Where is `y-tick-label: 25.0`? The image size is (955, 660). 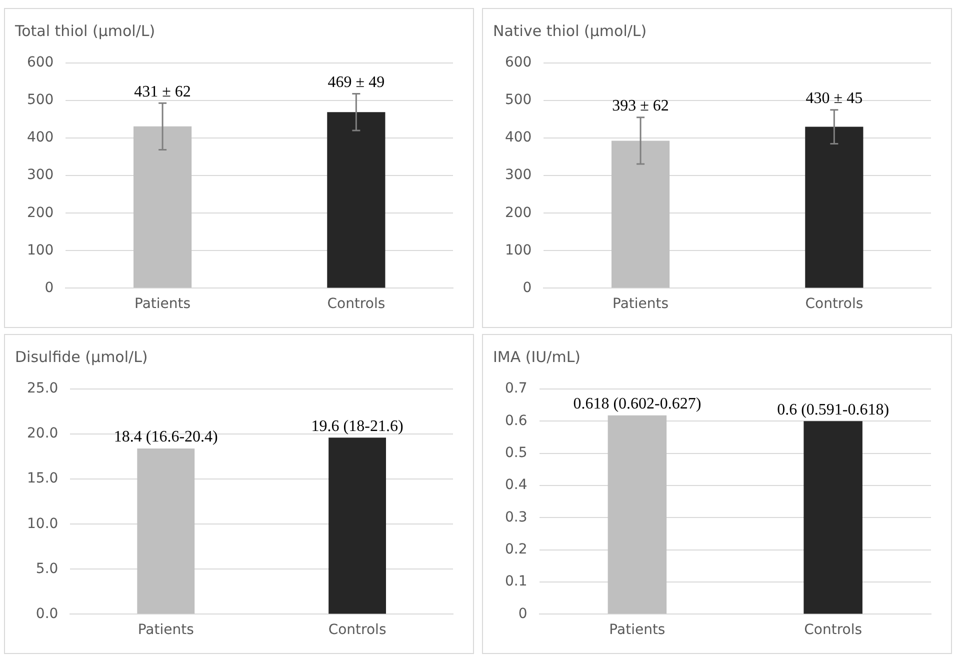 y-tick-label: 25.0 is located at coordinates (42, 388).